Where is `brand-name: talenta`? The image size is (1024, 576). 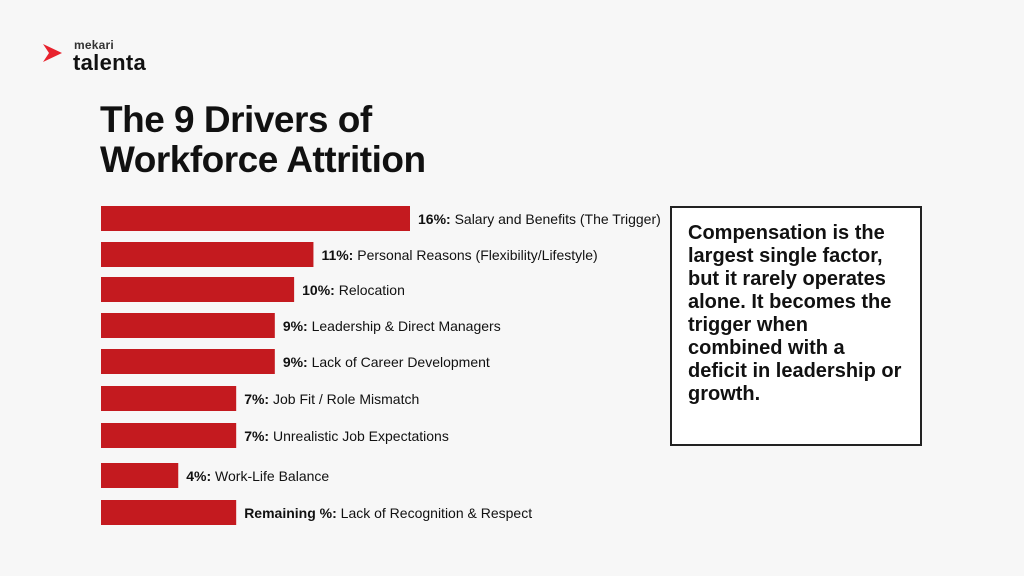 brand-name: talenta is located at coordinates (110, 62).